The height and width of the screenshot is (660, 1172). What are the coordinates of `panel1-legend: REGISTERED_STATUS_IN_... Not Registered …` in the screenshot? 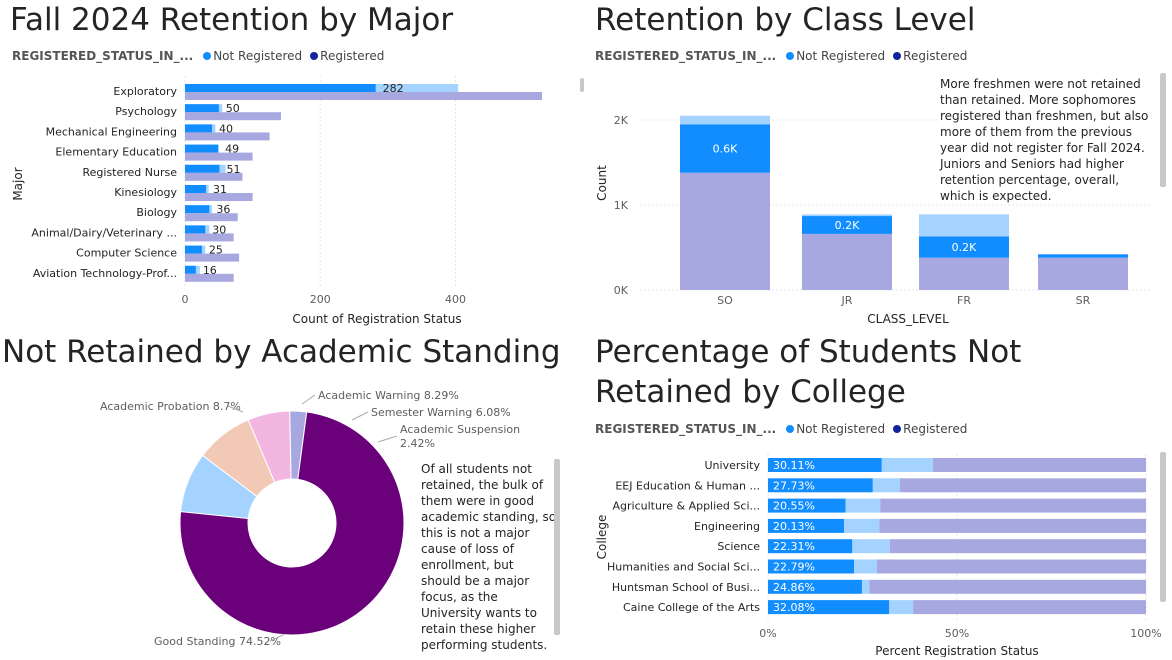 It's located at (200, 56).